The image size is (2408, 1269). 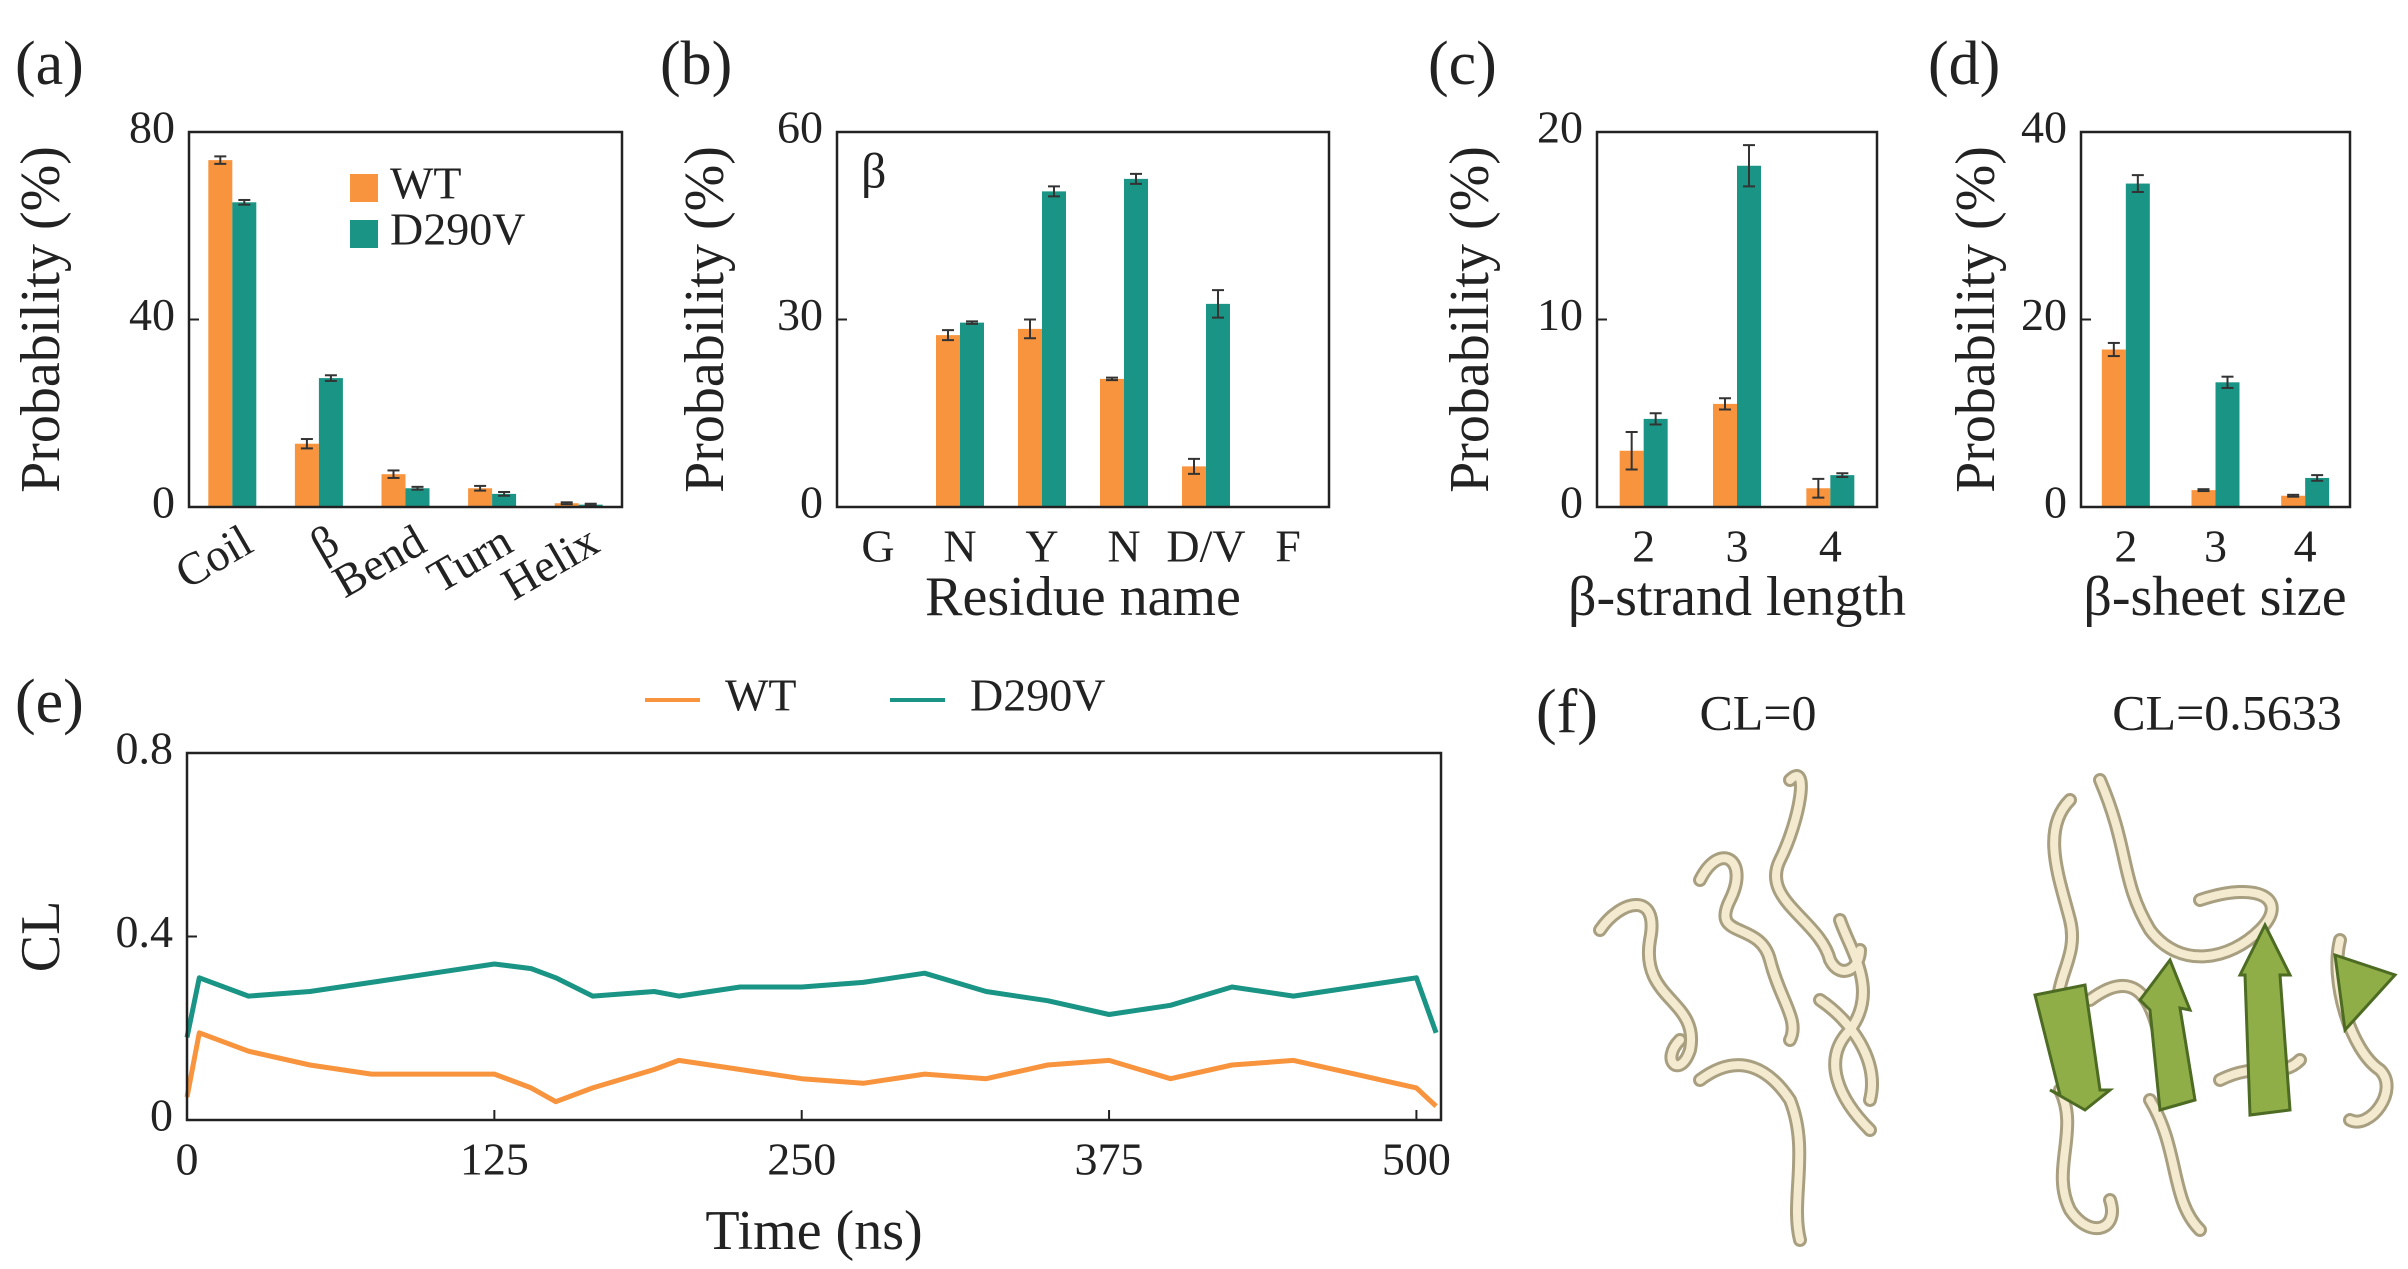 I want to click on legend-swatch, so click(x=364, y=234).